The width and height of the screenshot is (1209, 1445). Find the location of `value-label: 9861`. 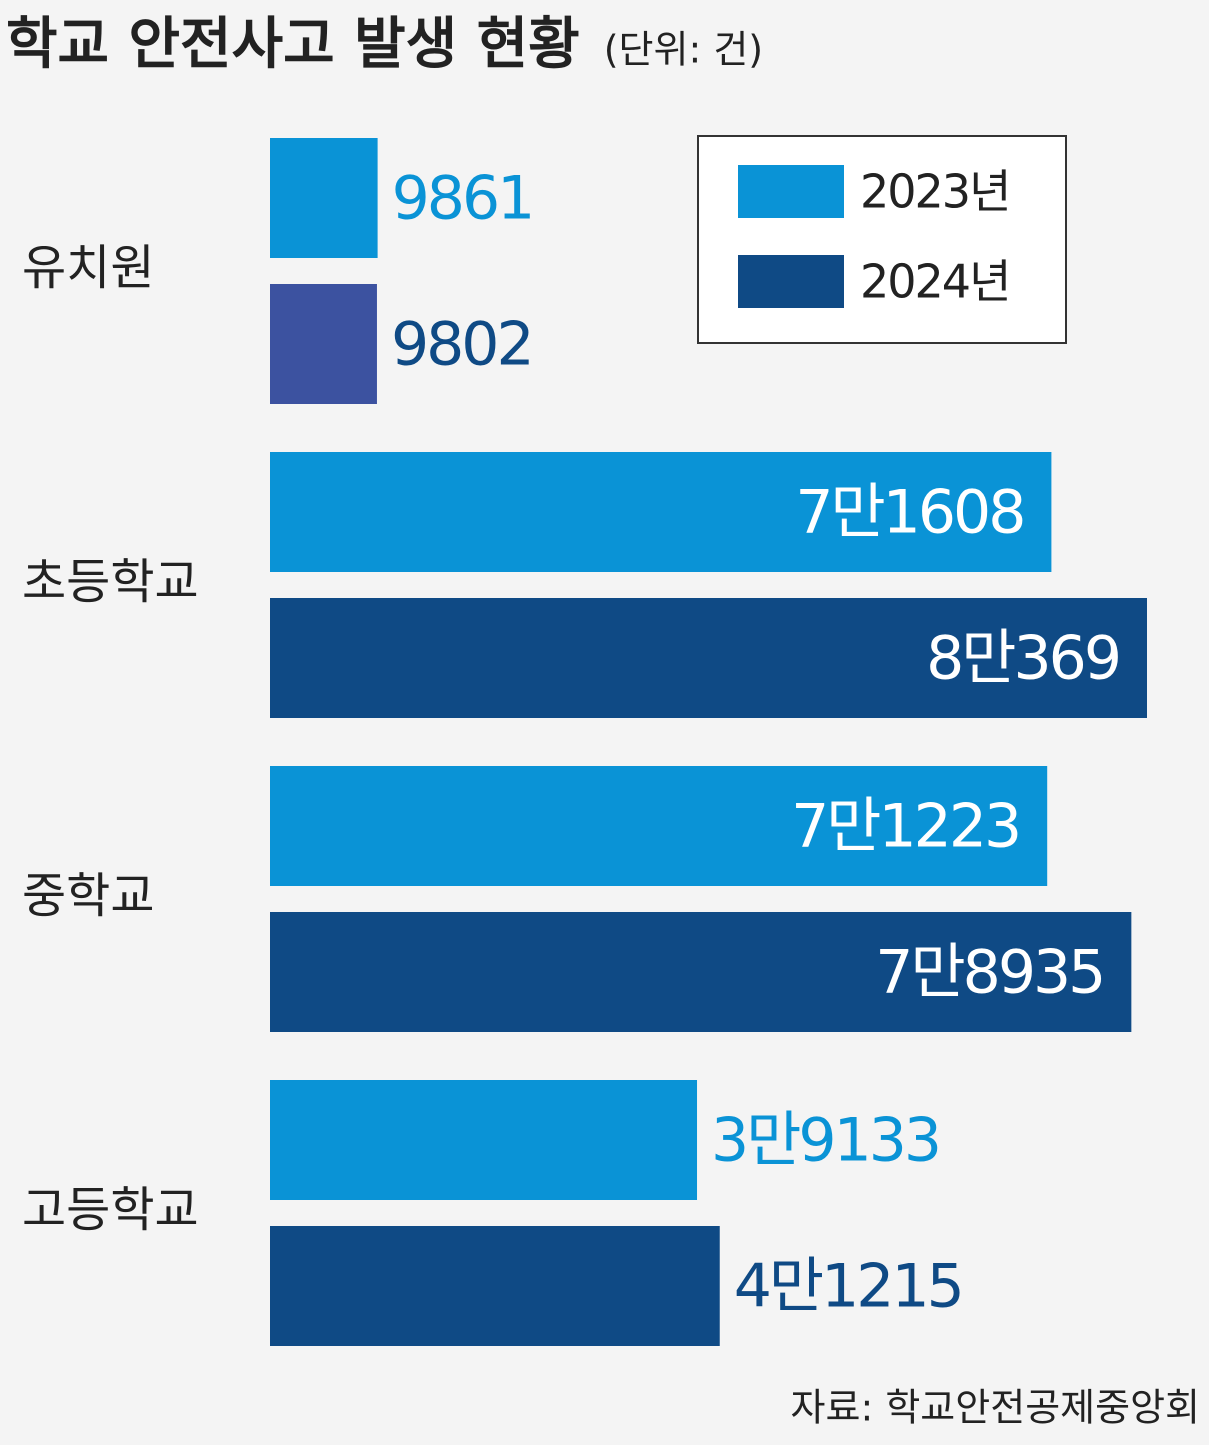

value-label: 9861 is located at coordinates (462, 199).